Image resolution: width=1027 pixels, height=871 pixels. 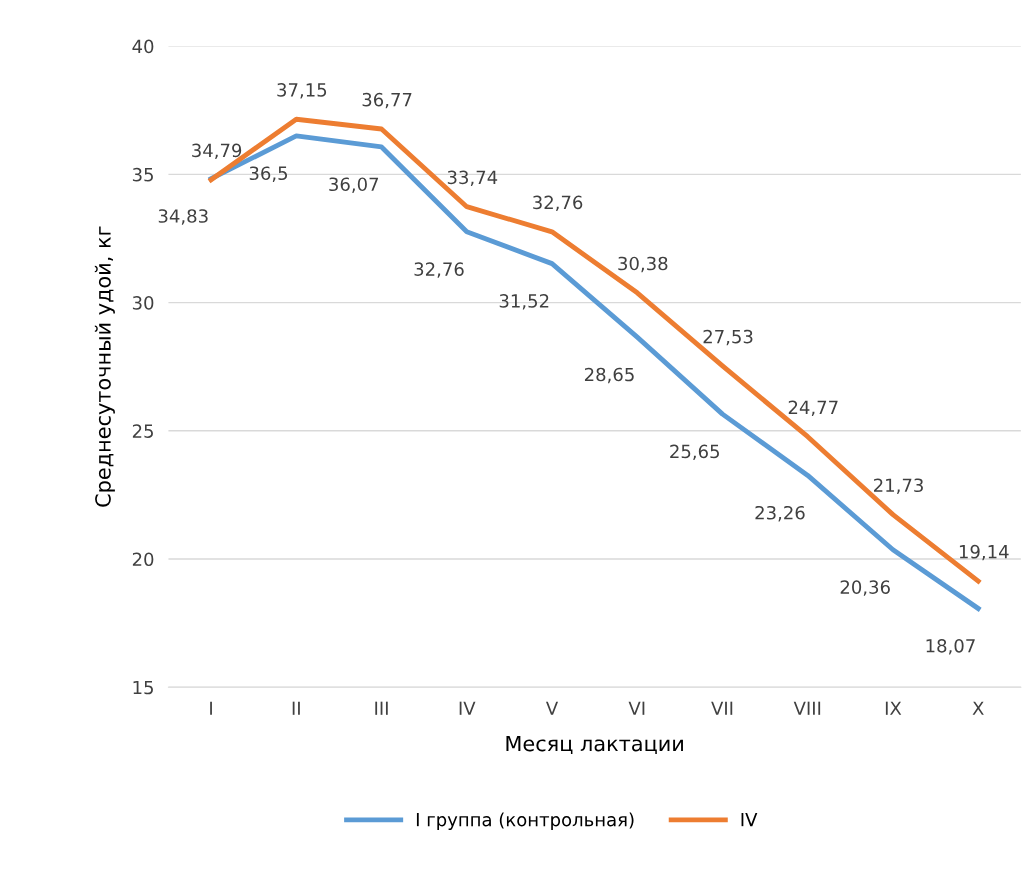 I want to click on x-tick-label: VII, so click(x=722, y=708).